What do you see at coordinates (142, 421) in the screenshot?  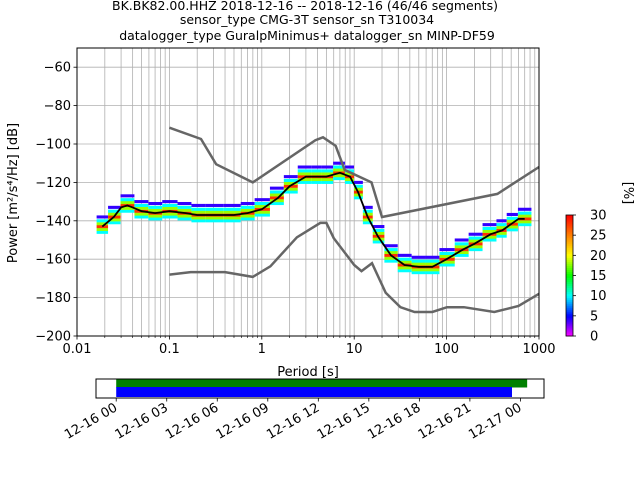 I see `coverage-tick-label: 12-16 03` at bounding box center [142, 421].